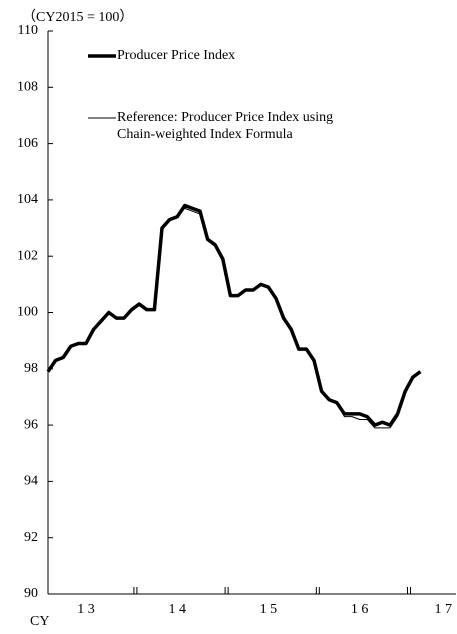 This screenshot has width=457, height=634. I want to click on x-axis-label: CY, so click(39, 621).